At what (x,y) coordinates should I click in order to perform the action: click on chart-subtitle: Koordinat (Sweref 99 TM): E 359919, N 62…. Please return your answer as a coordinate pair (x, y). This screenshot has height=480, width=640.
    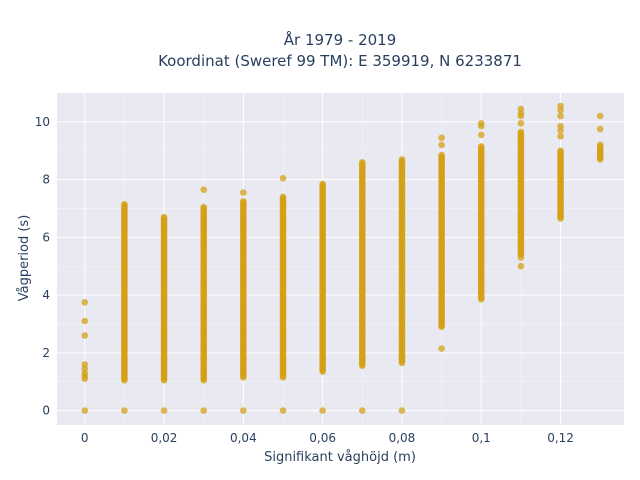
    Looking at the image, I should click on (340, 61).